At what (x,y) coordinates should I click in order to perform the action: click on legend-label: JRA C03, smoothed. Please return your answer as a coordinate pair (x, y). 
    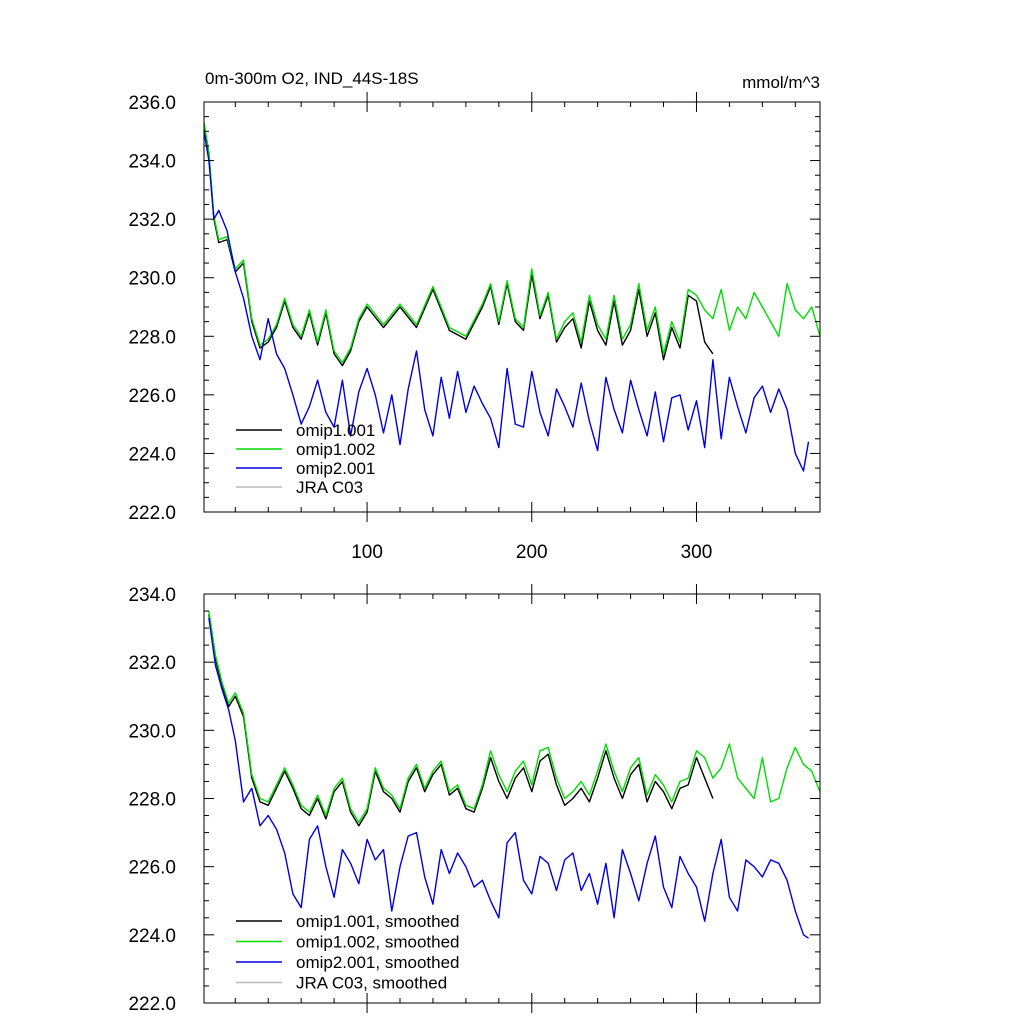
    Looking at the image, I should click on (371, 983).